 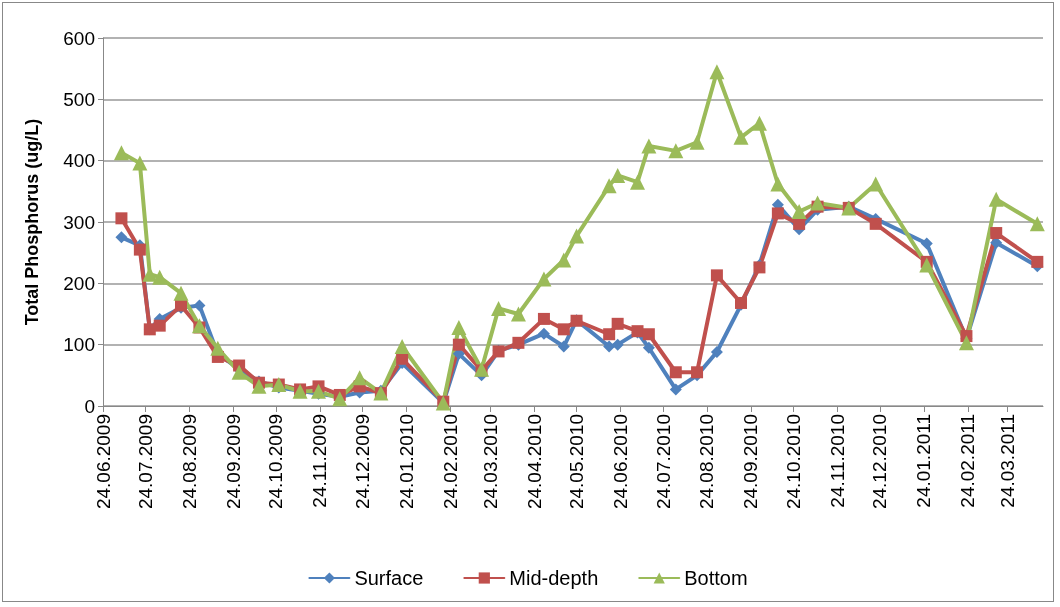 I want to click on x-tick-label: 24.09.2010, so click(x=751, y=462).